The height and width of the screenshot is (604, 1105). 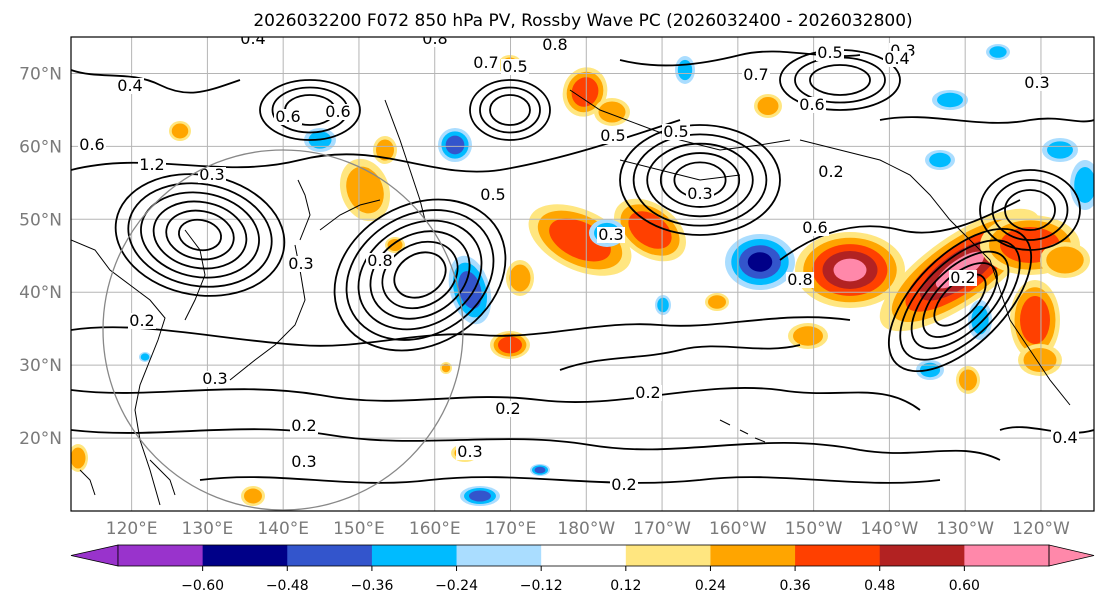 What do you see at coordinates (795, 586) in the screenshot?
I see `colorbar-tick-label: 0.36` at bounding box center [795, 586].